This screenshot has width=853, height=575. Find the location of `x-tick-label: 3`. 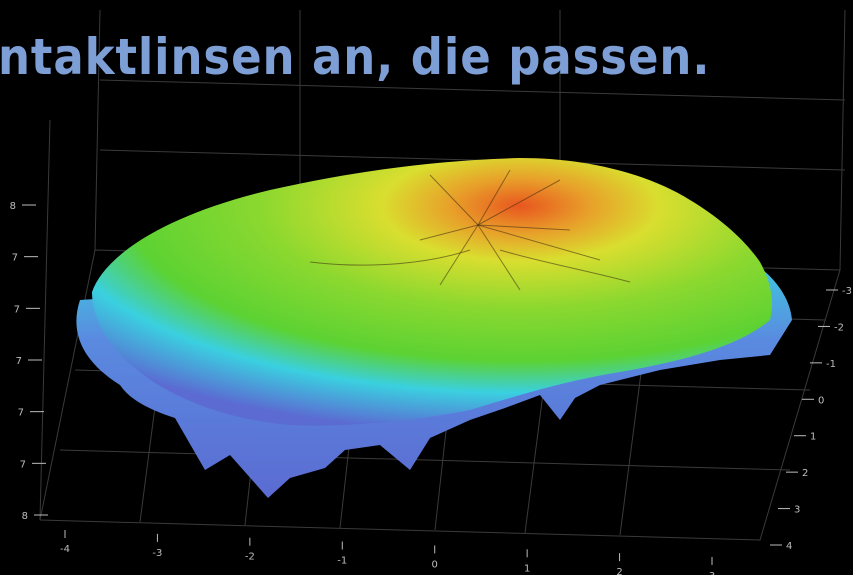

x-tick-label: 3 is located at coordinates (712, 573).